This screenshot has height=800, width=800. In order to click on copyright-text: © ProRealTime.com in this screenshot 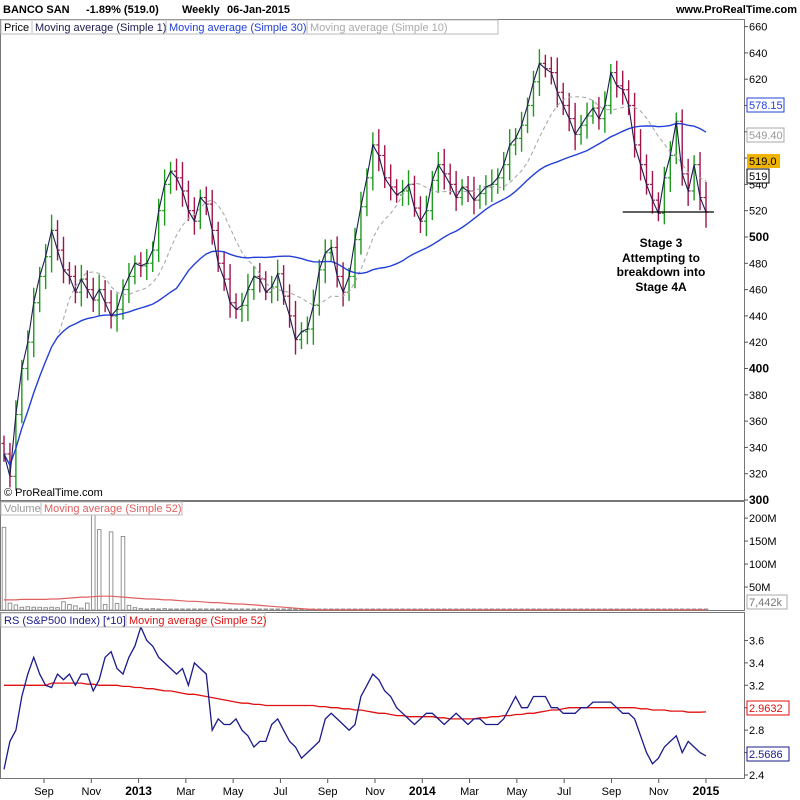, I will do `click(53, 493)`.